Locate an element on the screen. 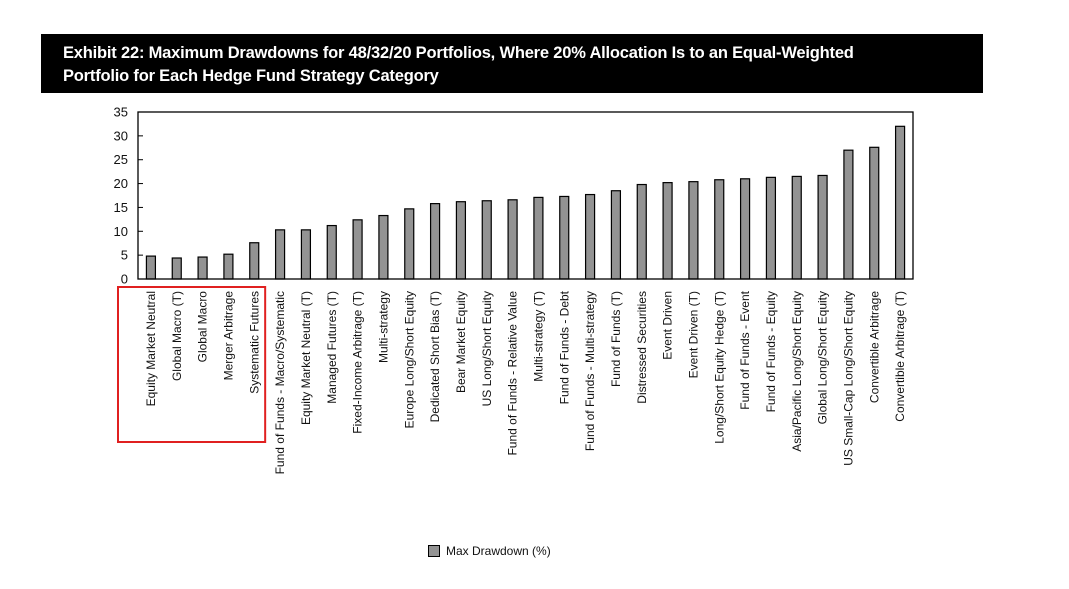  legend-label: Max Drawdown (%) is located at coordinates (498, 551).